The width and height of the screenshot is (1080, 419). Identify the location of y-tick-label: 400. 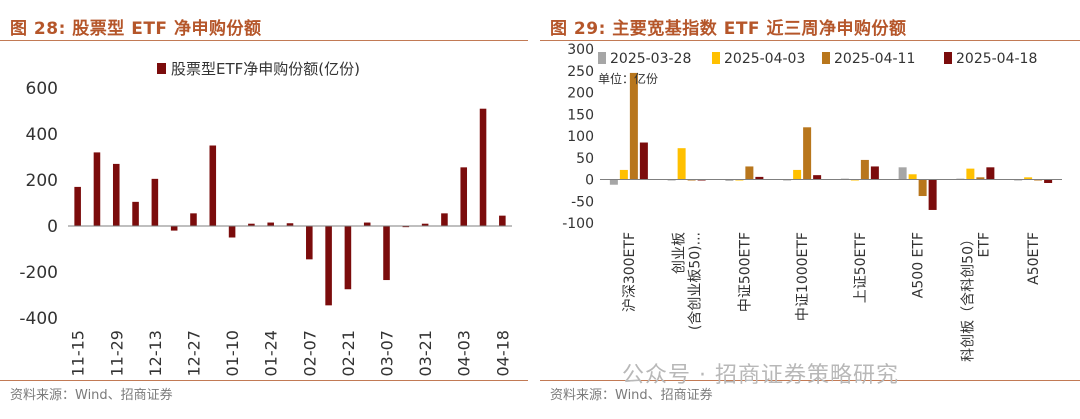
(42, 135).